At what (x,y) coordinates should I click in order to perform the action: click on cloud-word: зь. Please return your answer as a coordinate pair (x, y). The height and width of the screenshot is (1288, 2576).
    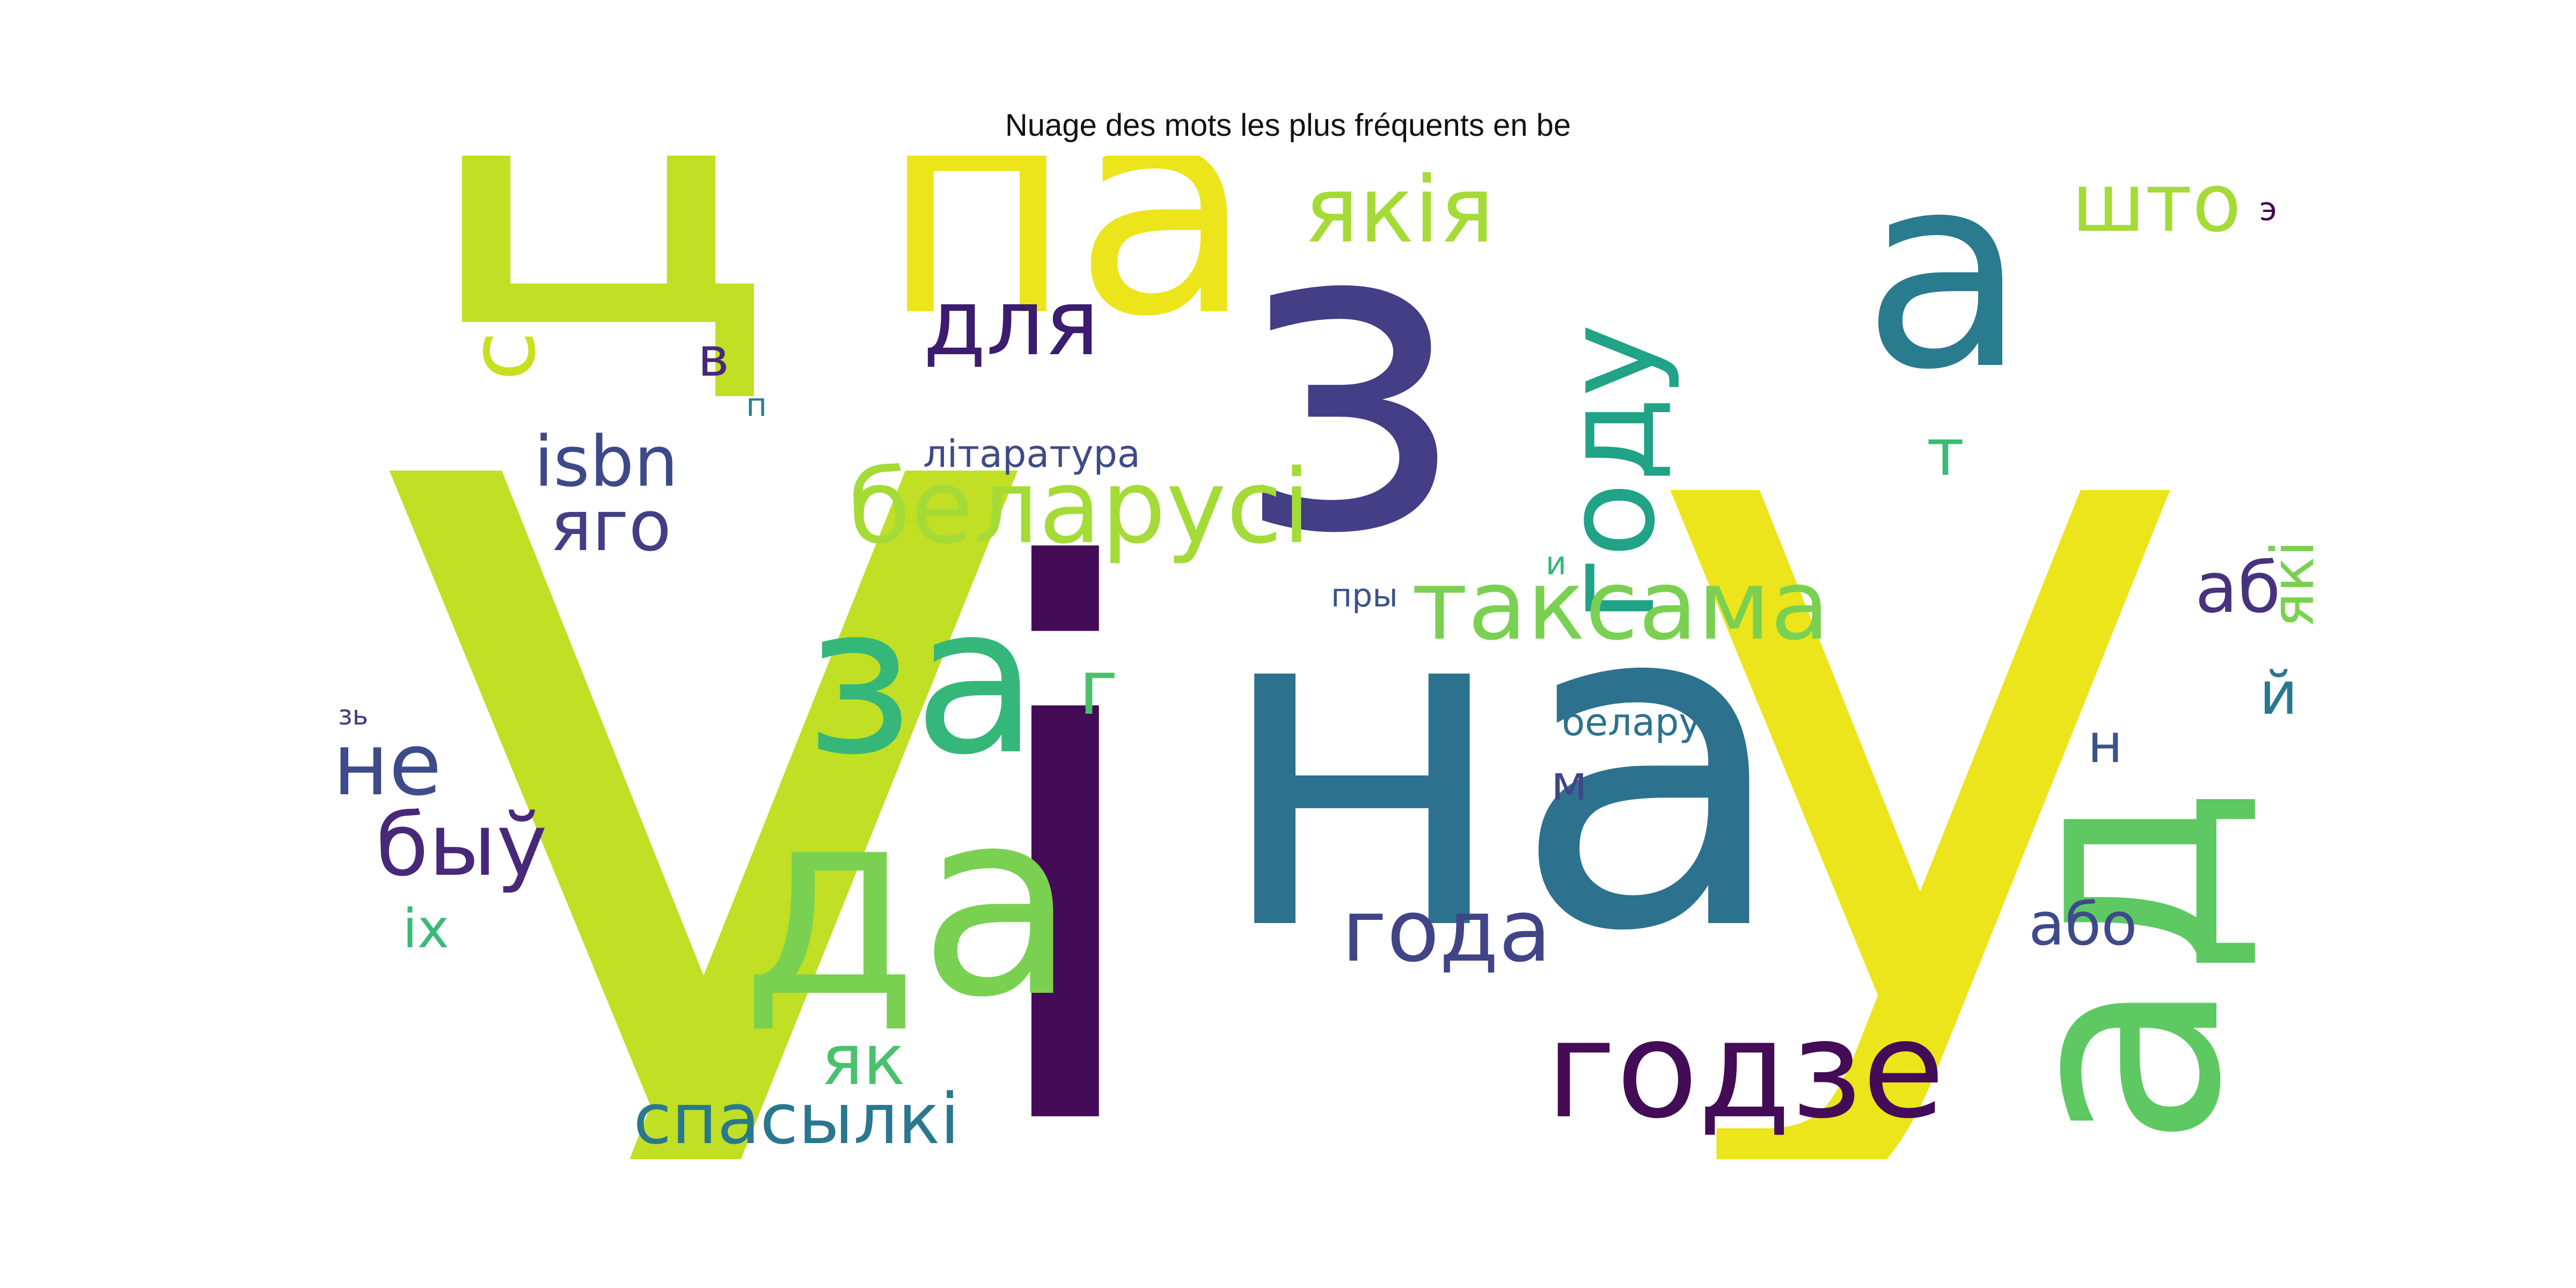
    Looking at the image, I should click on (353, 715).